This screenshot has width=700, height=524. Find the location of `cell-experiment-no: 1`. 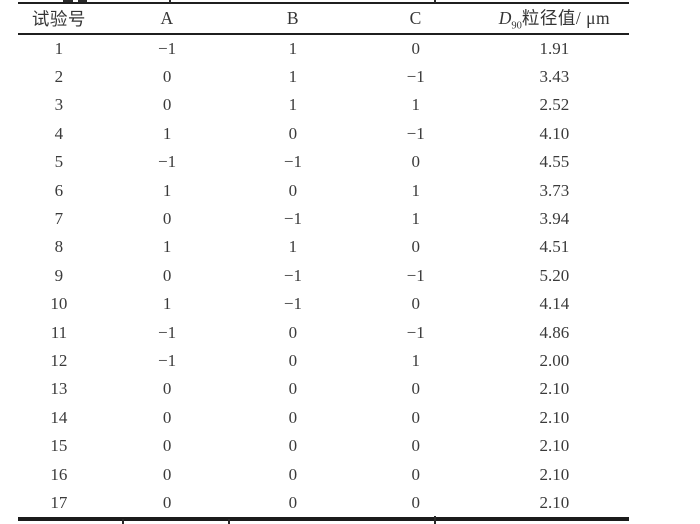

cell-experiment-no: 1 is located at coordinates (59, 48).